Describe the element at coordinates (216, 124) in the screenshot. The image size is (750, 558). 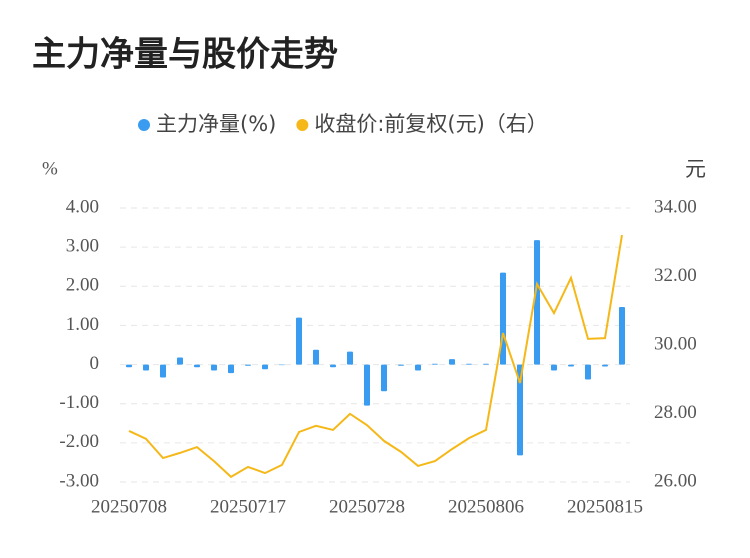
I see `legend-label: 主力净量(%)` at that location.